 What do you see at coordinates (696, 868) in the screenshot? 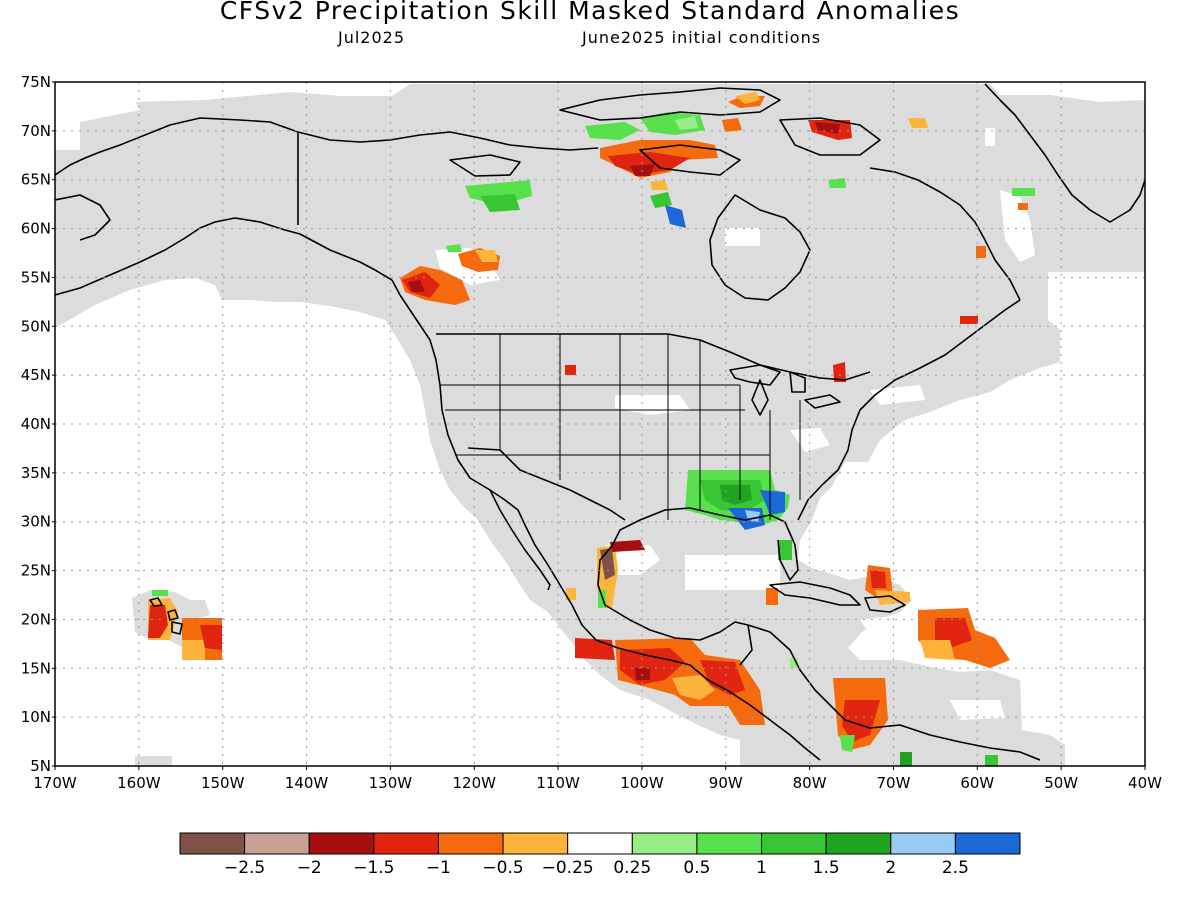
I see `colorbar-label: 0.5` at bounding box center [696, 868].